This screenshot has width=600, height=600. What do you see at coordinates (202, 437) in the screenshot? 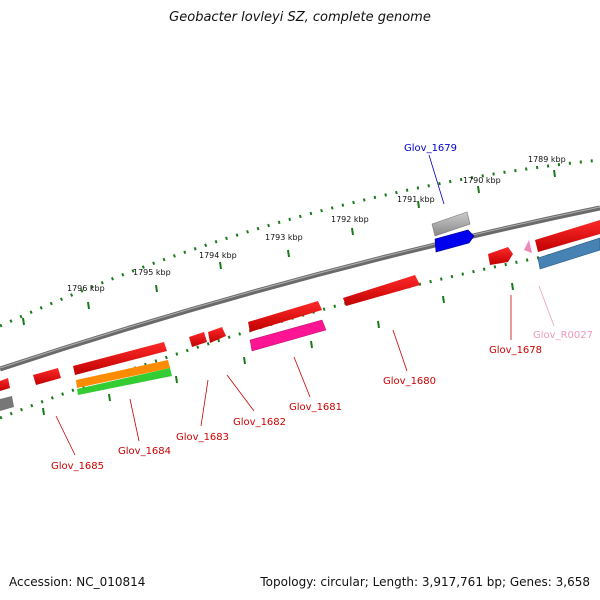
I see `label-glov-1683: Glov_1683` at bounding box center [202, 437].